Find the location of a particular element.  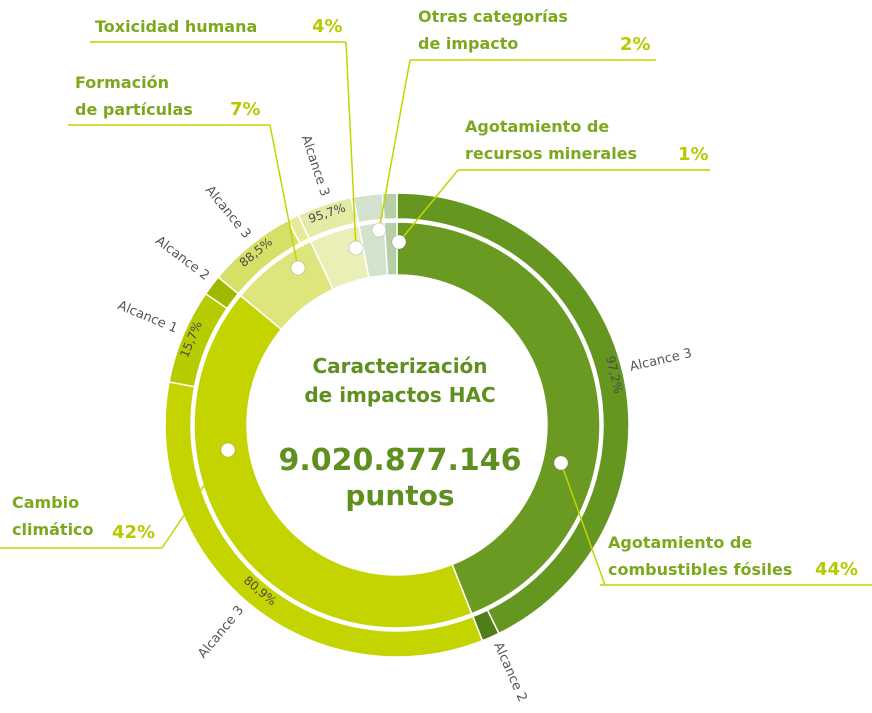

category-value-label: 42% is located at coordinates (133, 532).